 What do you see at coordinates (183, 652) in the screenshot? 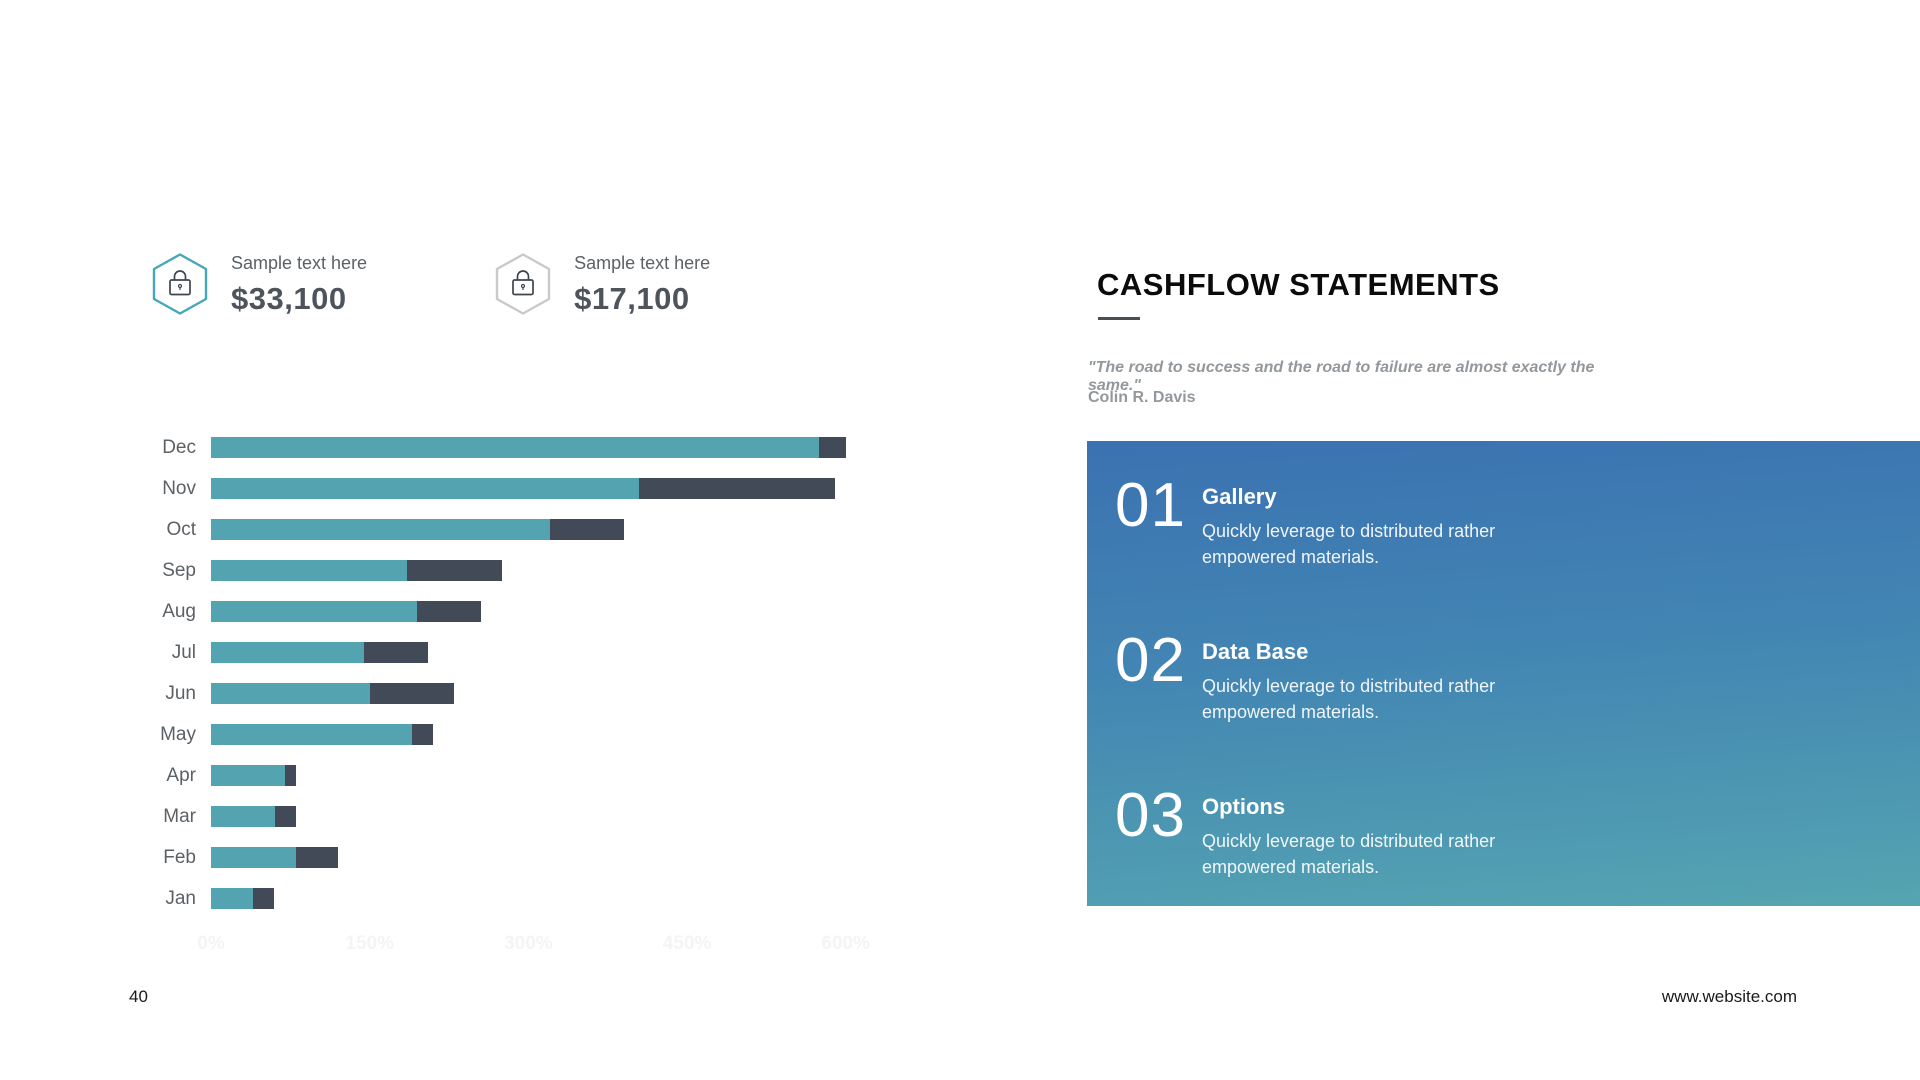
I see `category-label: Jul` at bounding box center [183, 652].